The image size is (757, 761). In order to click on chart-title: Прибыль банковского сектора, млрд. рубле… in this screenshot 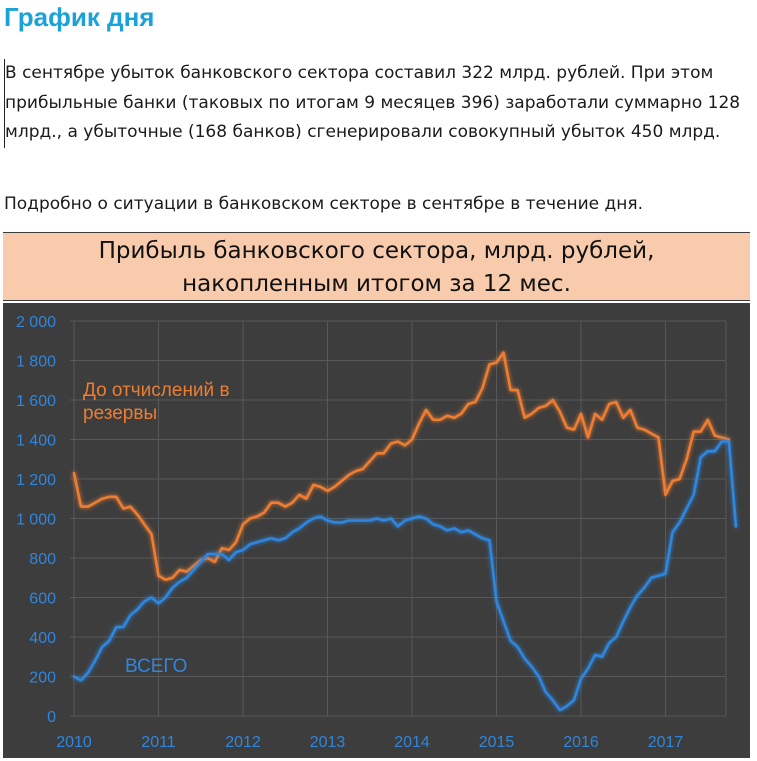, I will do `click(376, 266)`.